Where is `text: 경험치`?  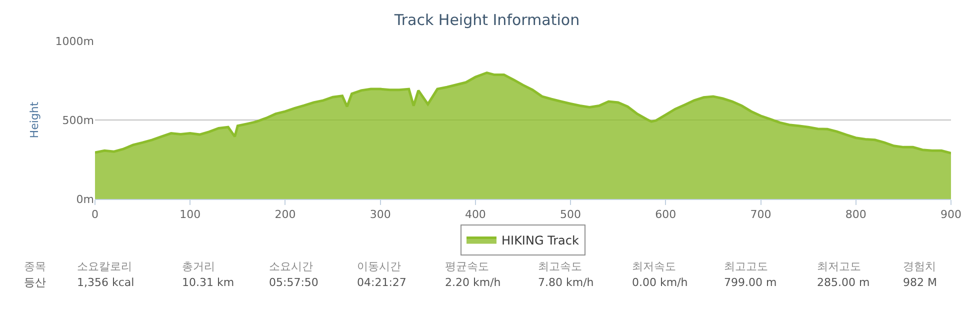
text: 경험치 is located at coordinates (919, 266).